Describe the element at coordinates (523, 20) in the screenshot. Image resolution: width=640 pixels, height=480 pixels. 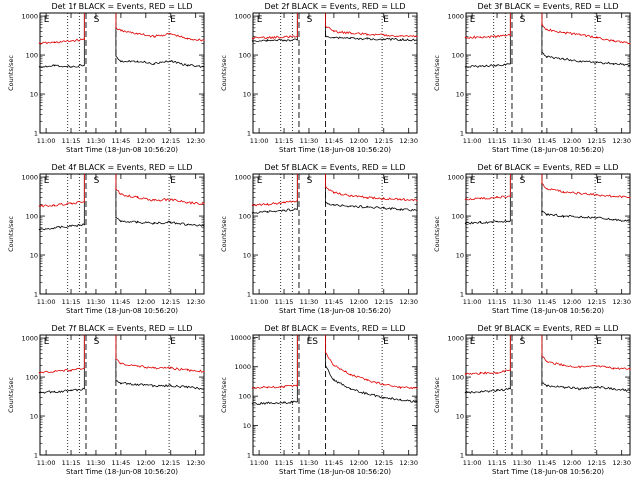
I see `flag-label: S` at that location.